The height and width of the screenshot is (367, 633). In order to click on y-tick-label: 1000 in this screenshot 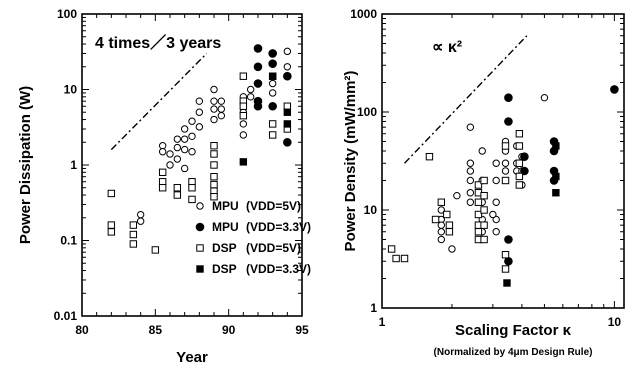, I will do `click(363, 14)`.